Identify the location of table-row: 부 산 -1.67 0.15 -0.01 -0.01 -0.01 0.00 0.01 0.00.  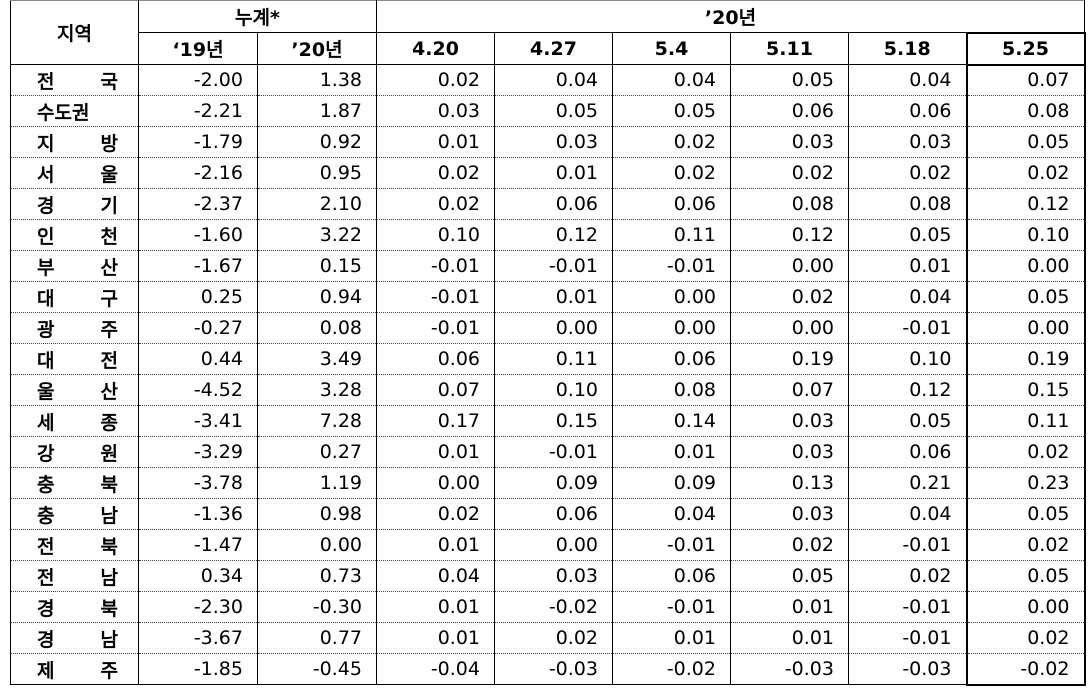
(548, 266).